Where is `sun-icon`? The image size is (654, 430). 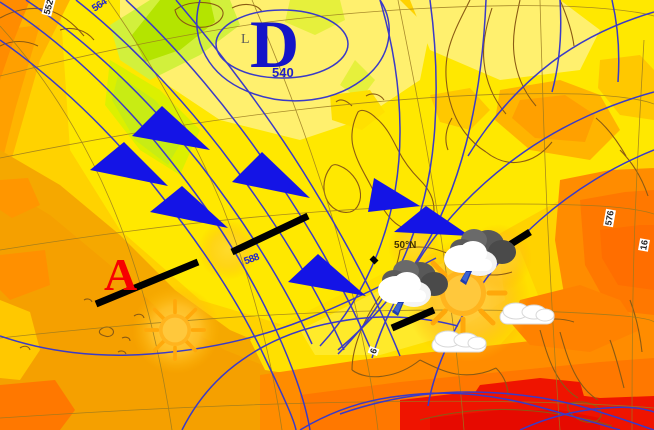 sun-icon is located at coordinates (175, 330).